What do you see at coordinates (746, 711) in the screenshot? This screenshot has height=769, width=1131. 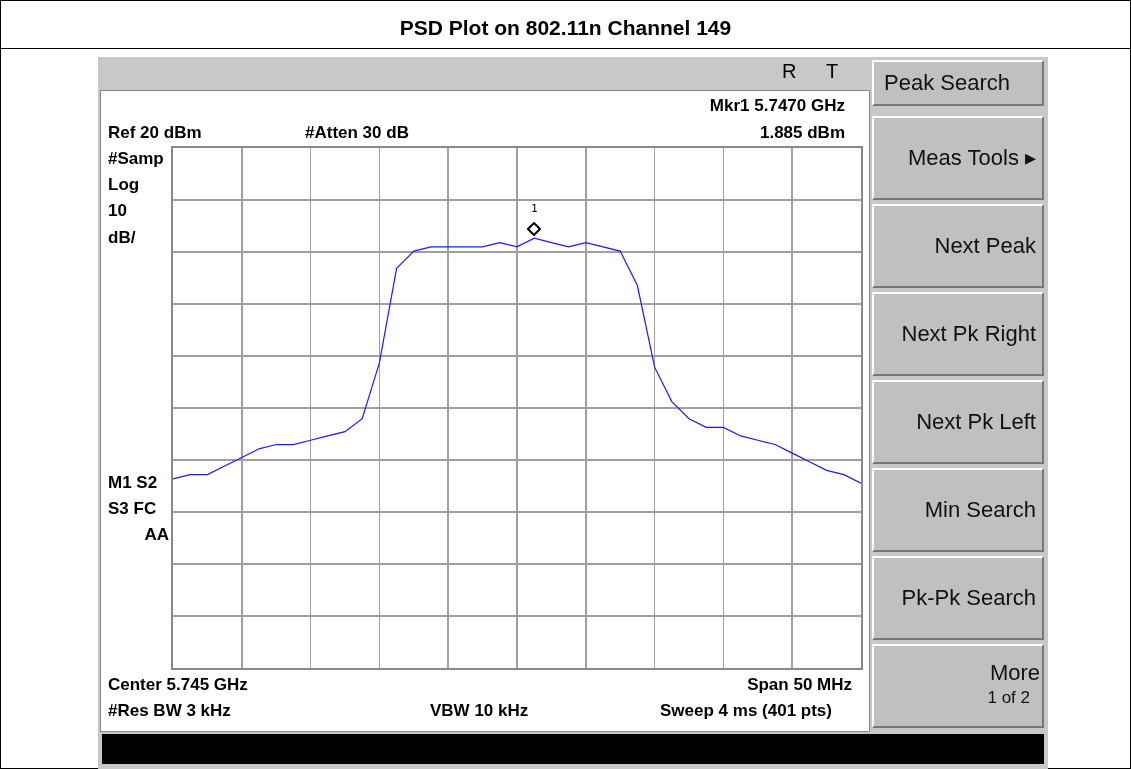 I see `text: Sweep 4 ms (401 pts)` at bounding box center [746, 711].